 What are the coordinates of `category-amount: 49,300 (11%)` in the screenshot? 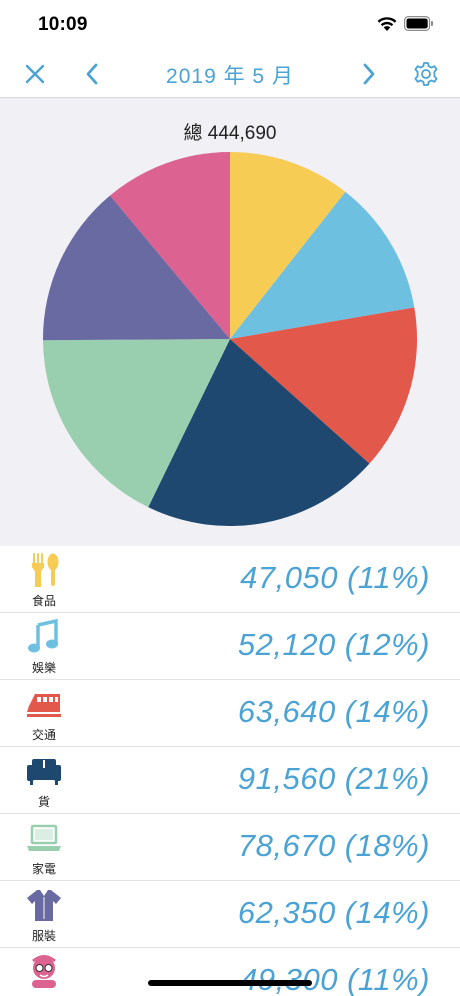 It's located at (335, 979).